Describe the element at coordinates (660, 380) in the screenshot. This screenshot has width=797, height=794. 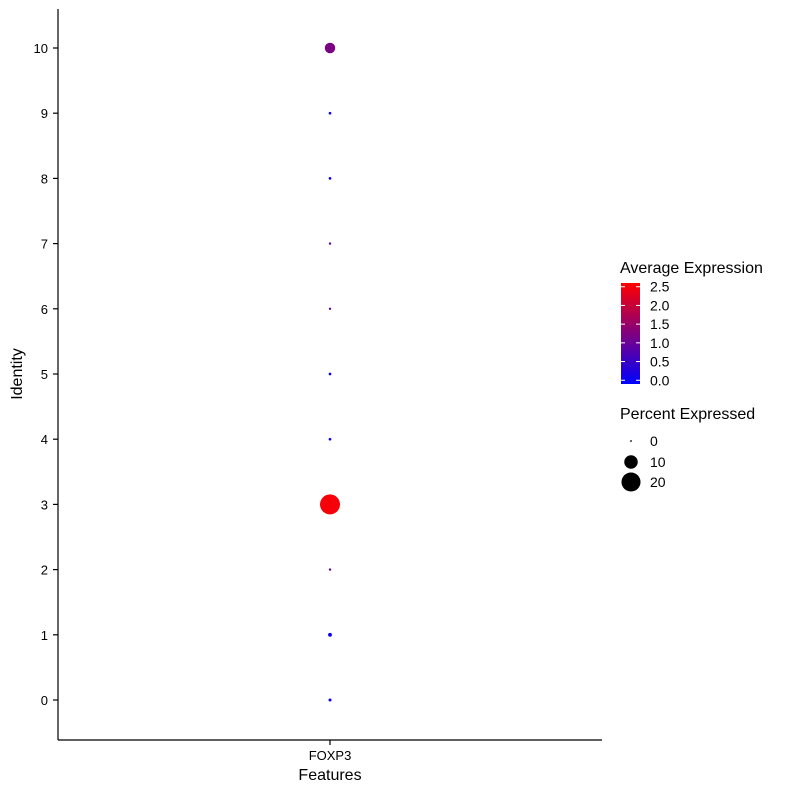
I see `color-tick-label: 0.0` at that location.